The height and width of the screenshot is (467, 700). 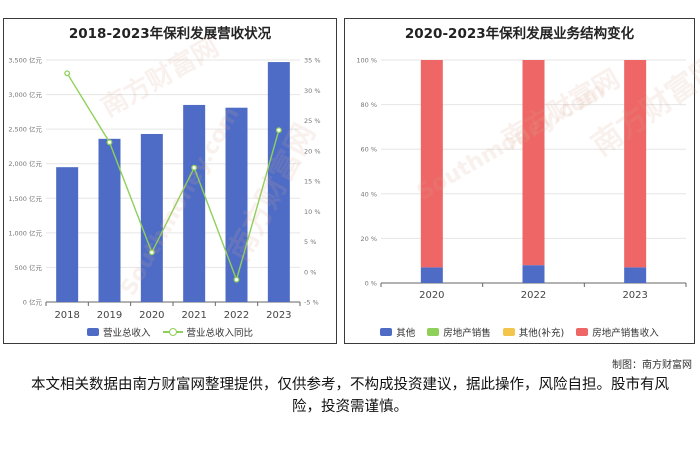 I want to click on y-left-tick-label: 0 亿元, so click(x=33, y=302).